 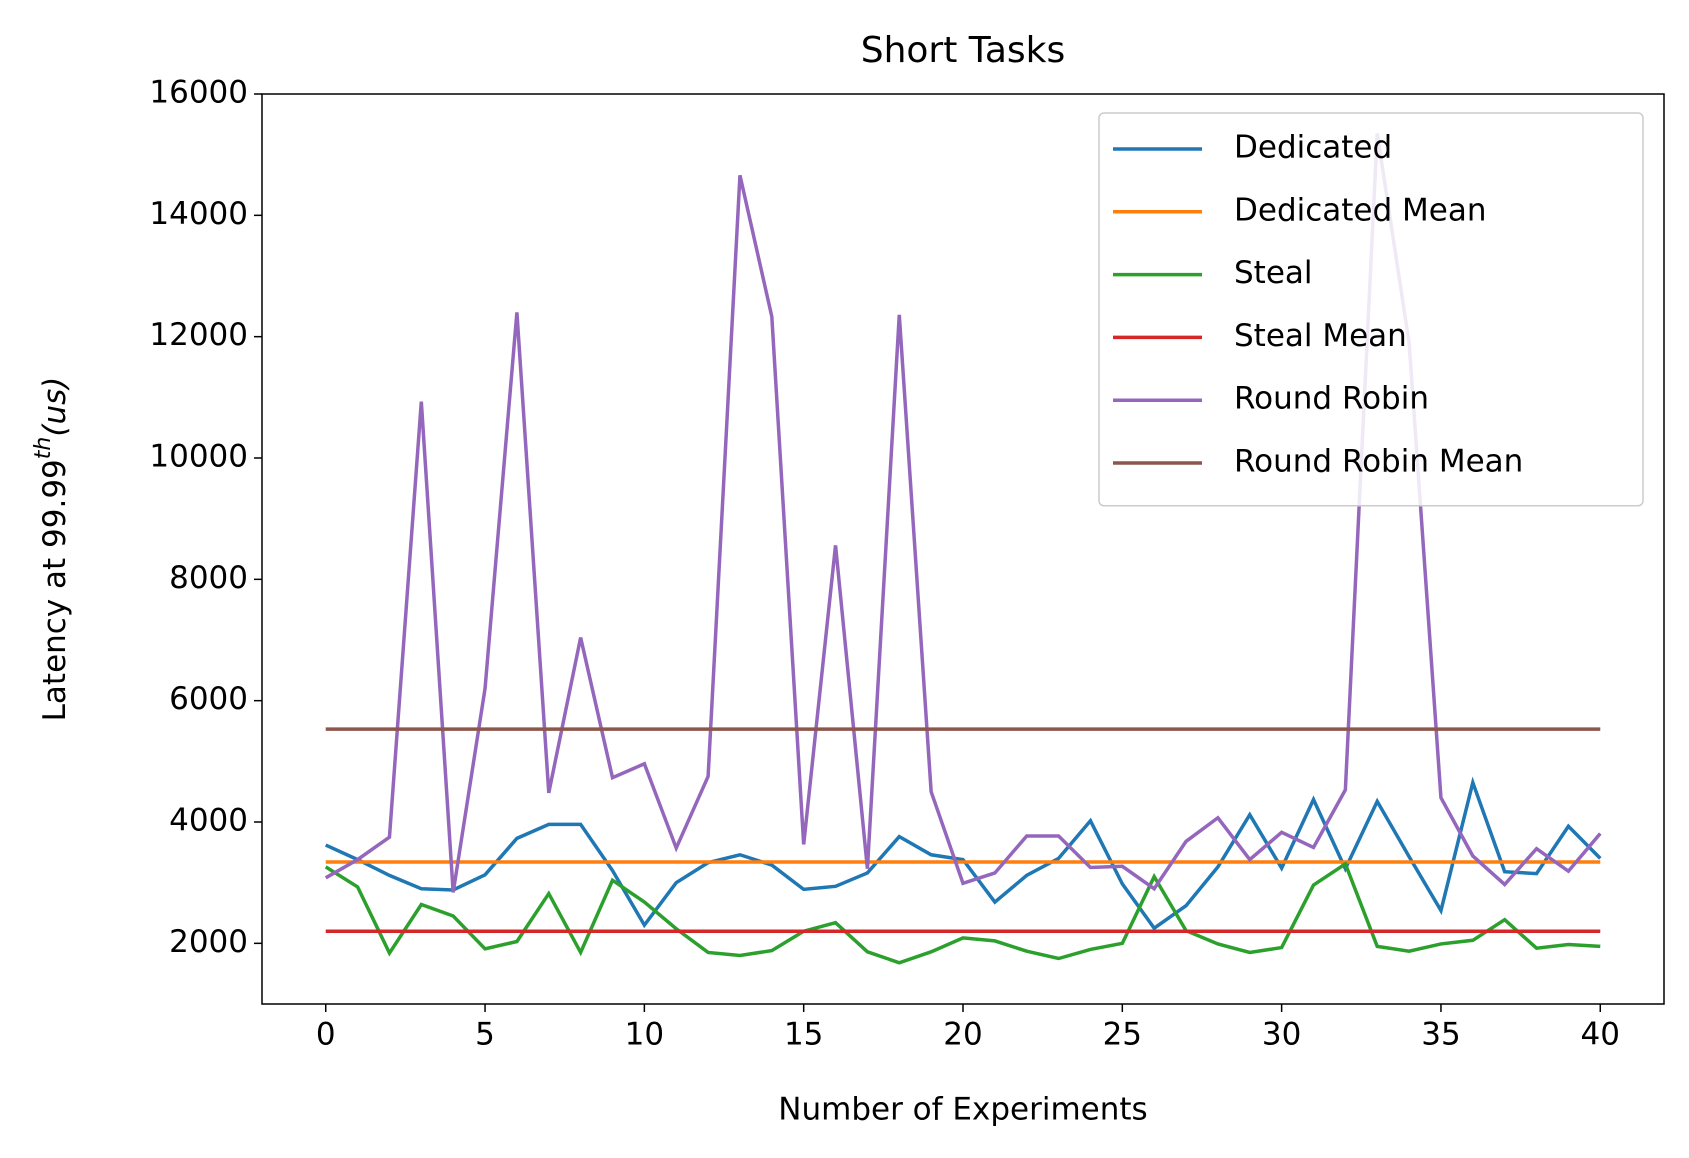 What do you see at coordinates (485, 1035) in the screenshot?
I see `x-tick-label: 5` at bounding box center [485, 1035].